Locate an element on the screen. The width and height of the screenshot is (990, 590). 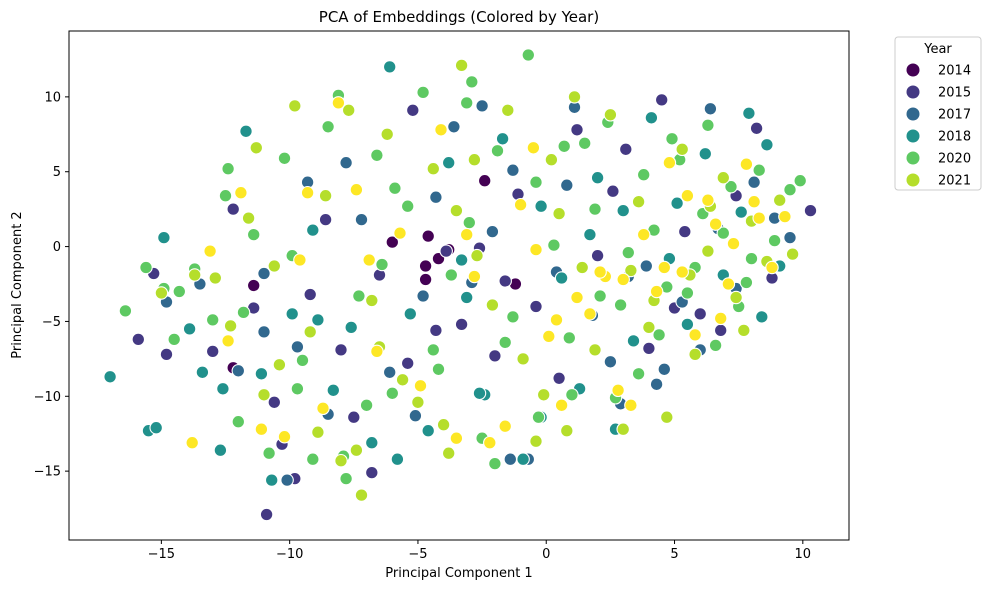
legend-title: Year is located at coordinates (937, 49).